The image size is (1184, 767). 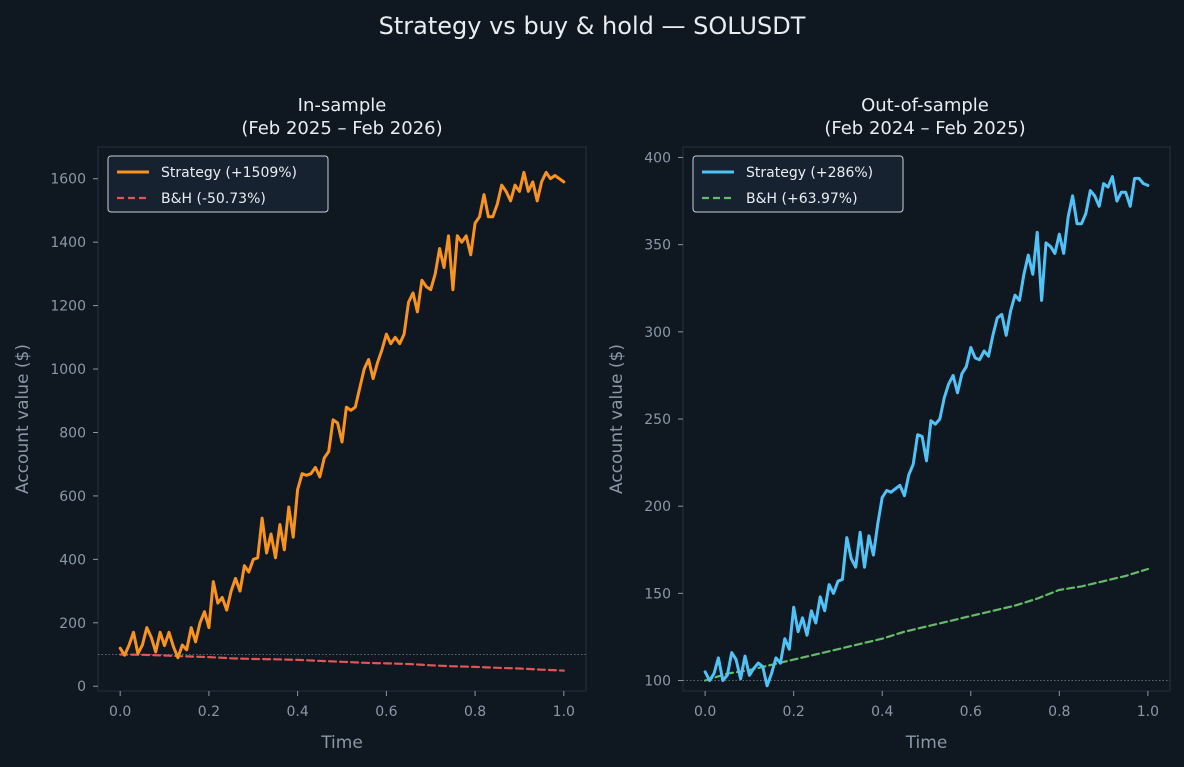 What do you see at coordinates (657, 420) in the screenshot?
I see `y-tick-label: 250` at bounding box center [657, 420].